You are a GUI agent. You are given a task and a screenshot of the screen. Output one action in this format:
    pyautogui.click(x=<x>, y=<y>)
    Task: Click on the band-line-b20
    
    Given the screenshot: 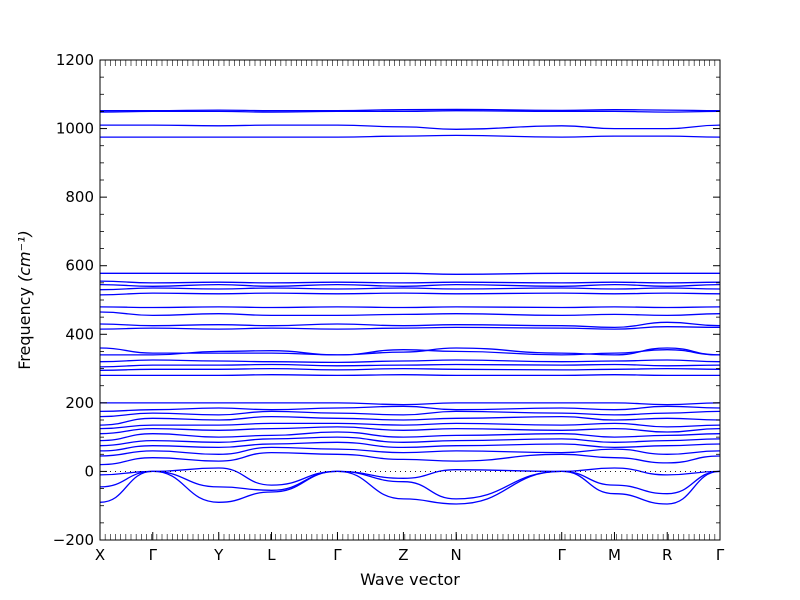 What is the action you would take?
    pyautogui.click(x=410, y=351)
    